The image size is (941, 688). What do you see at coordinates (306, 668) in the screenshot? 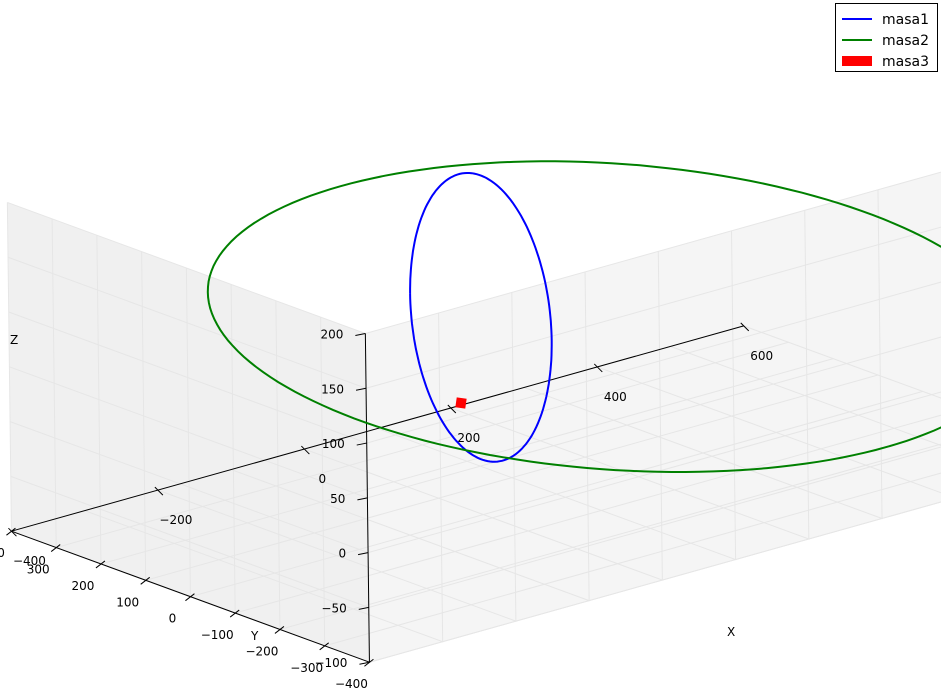
I see `y-tick-label: −300` at bounding box center [306, 668].